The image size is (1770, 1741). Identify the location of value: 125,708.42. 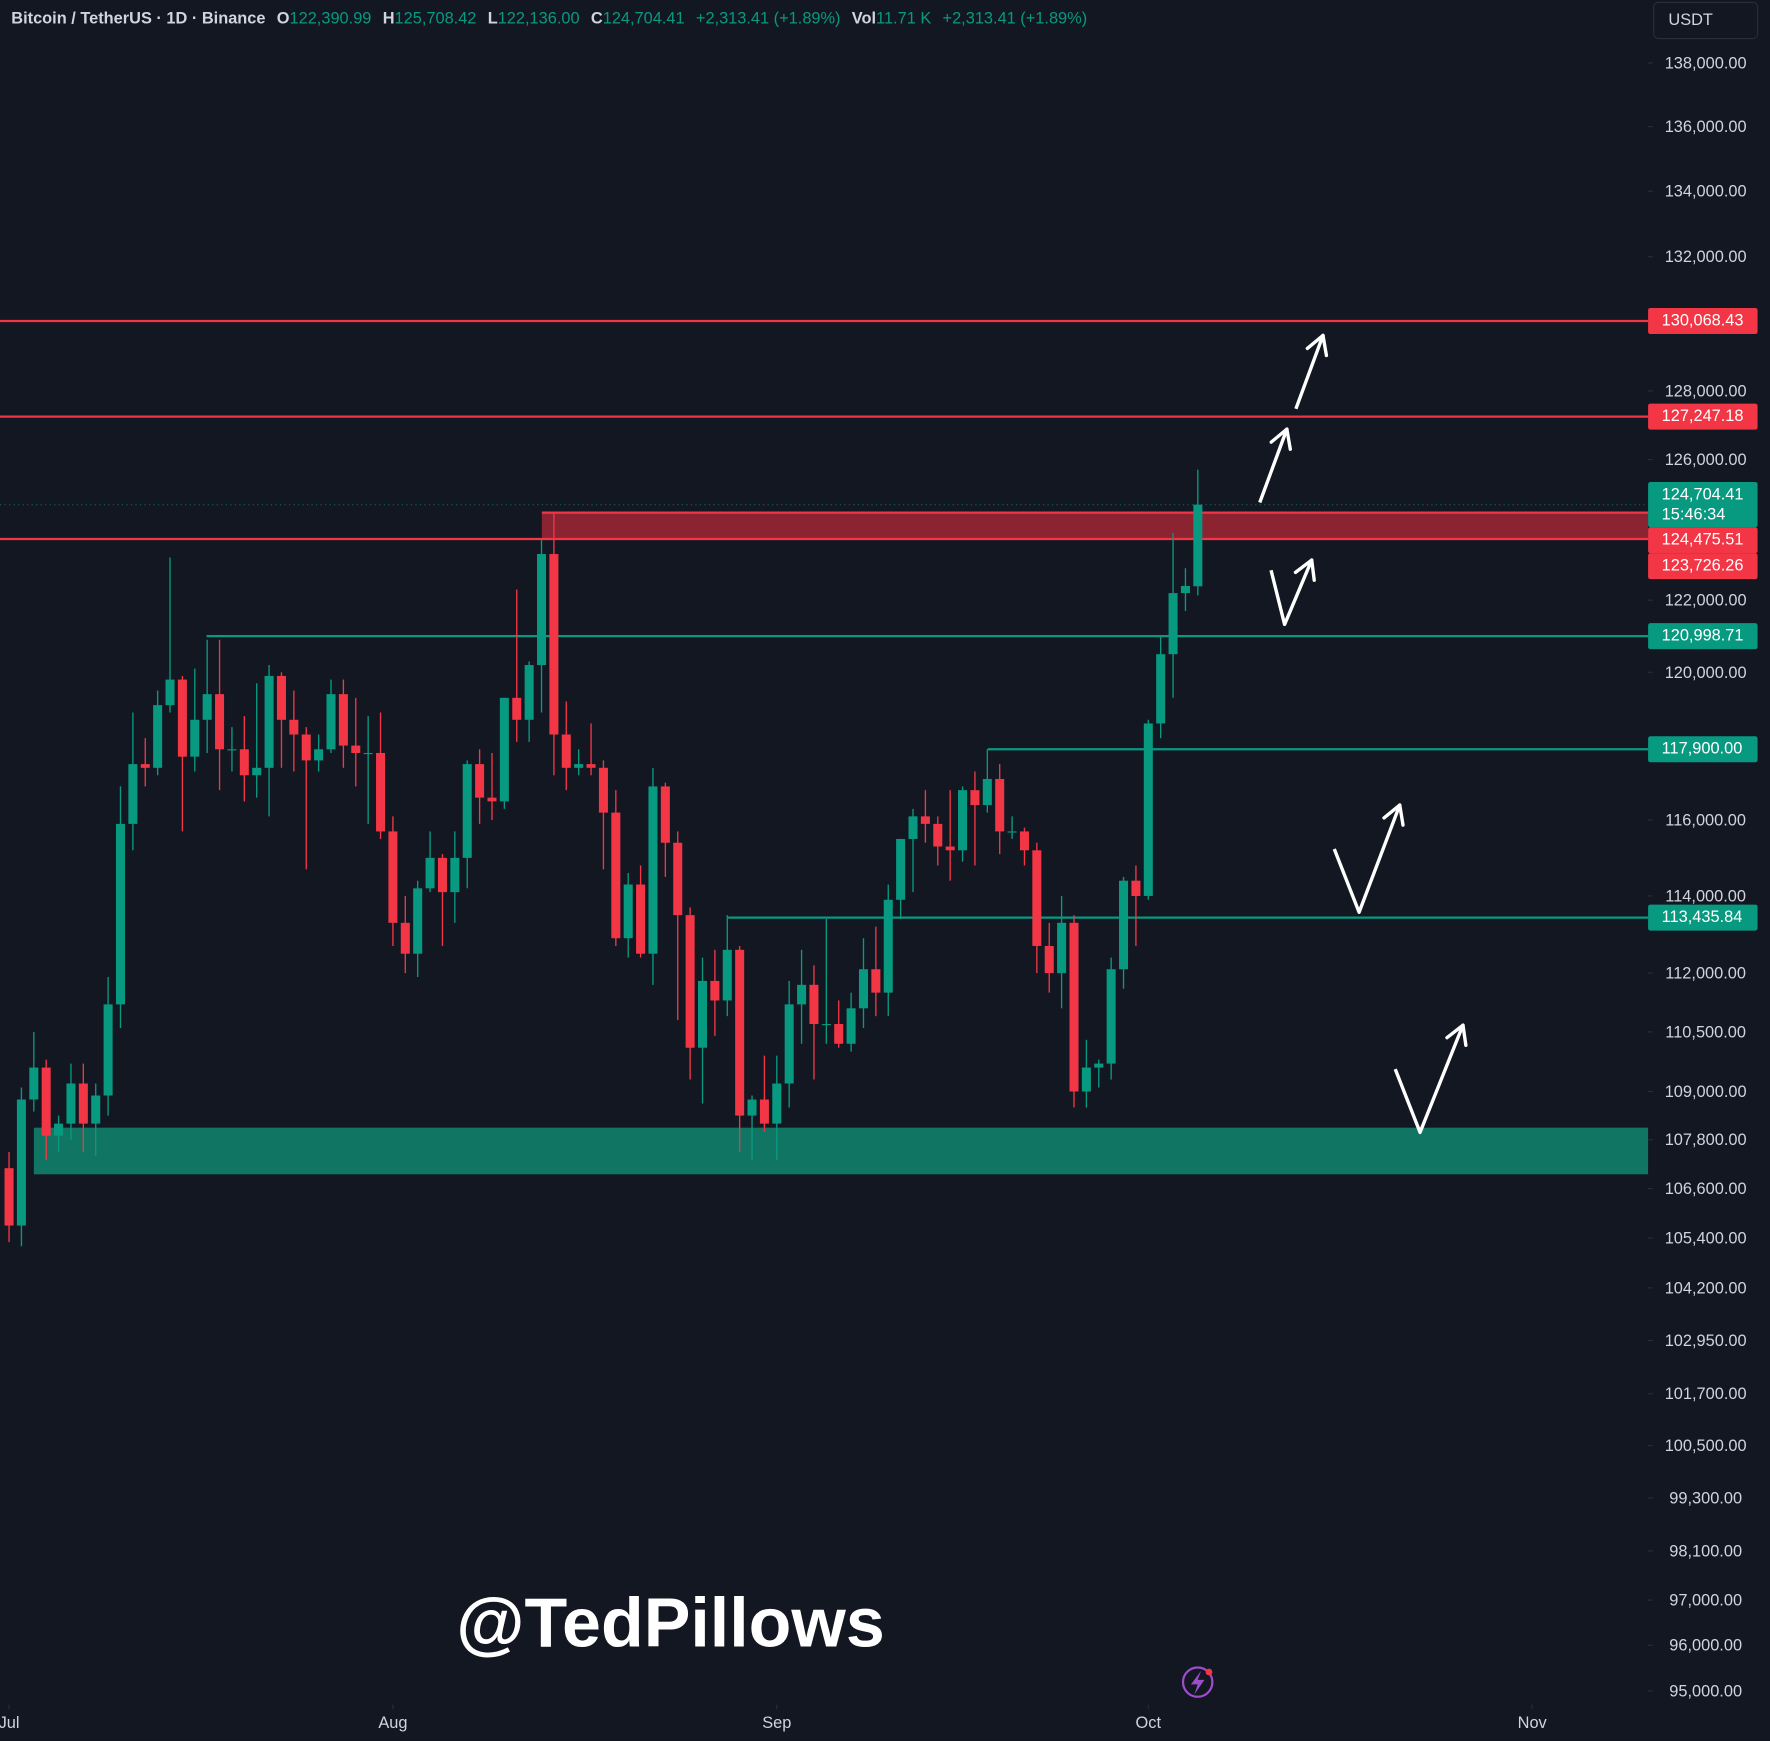
(436, 19).